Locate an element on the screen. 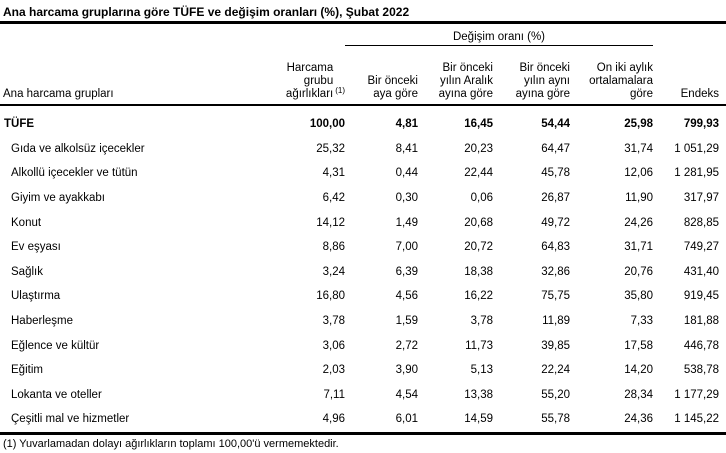 Image resolution: width=726 pixels, height=453 pixels. row-value: 6,39 is located at coordinates (406, 271).